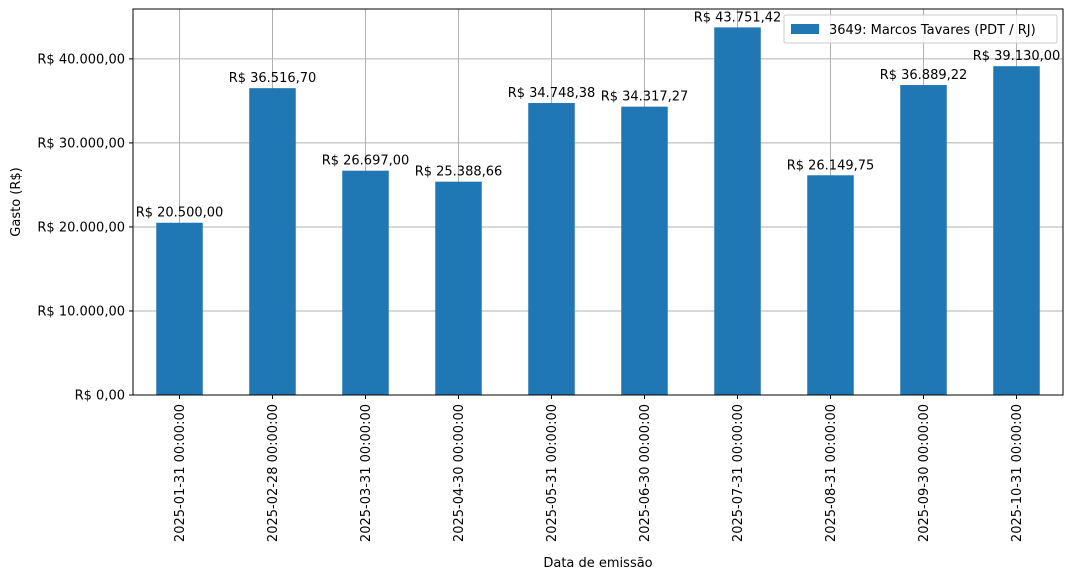 This screenshot has height=580, width=1072. Describe the element at coordinates (552, 93) in the screenshot. I see `bar-value-label: R$ 34.748,38` at that location.